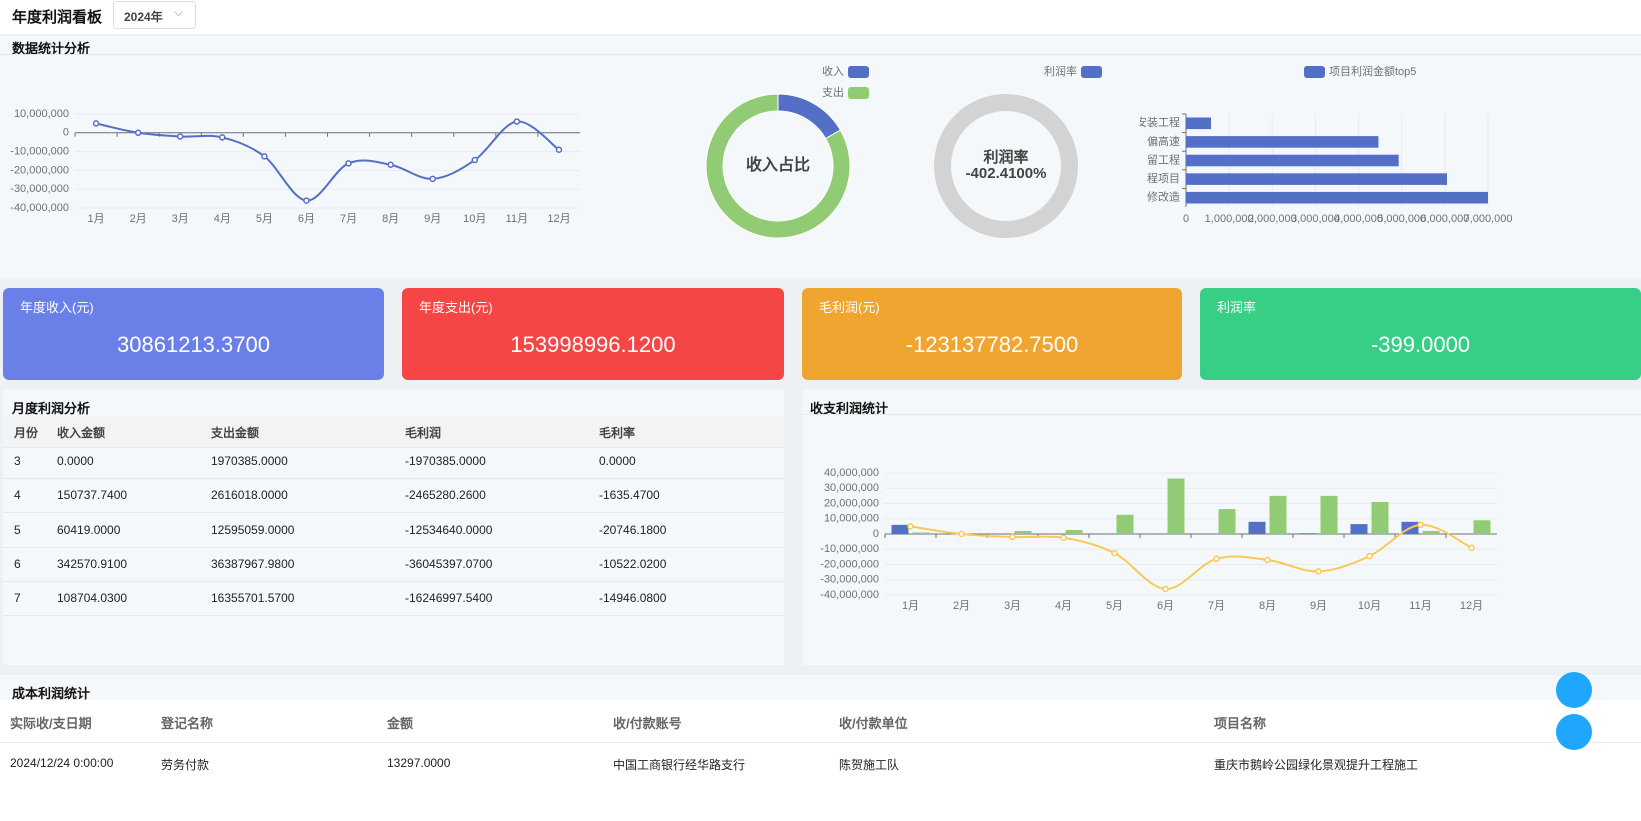 The width and height of the screenshot is (1641, 821). Describe the element at coordinates (647, 723) in the screenshot. I see `table-header: 收/付款账号` at that location.